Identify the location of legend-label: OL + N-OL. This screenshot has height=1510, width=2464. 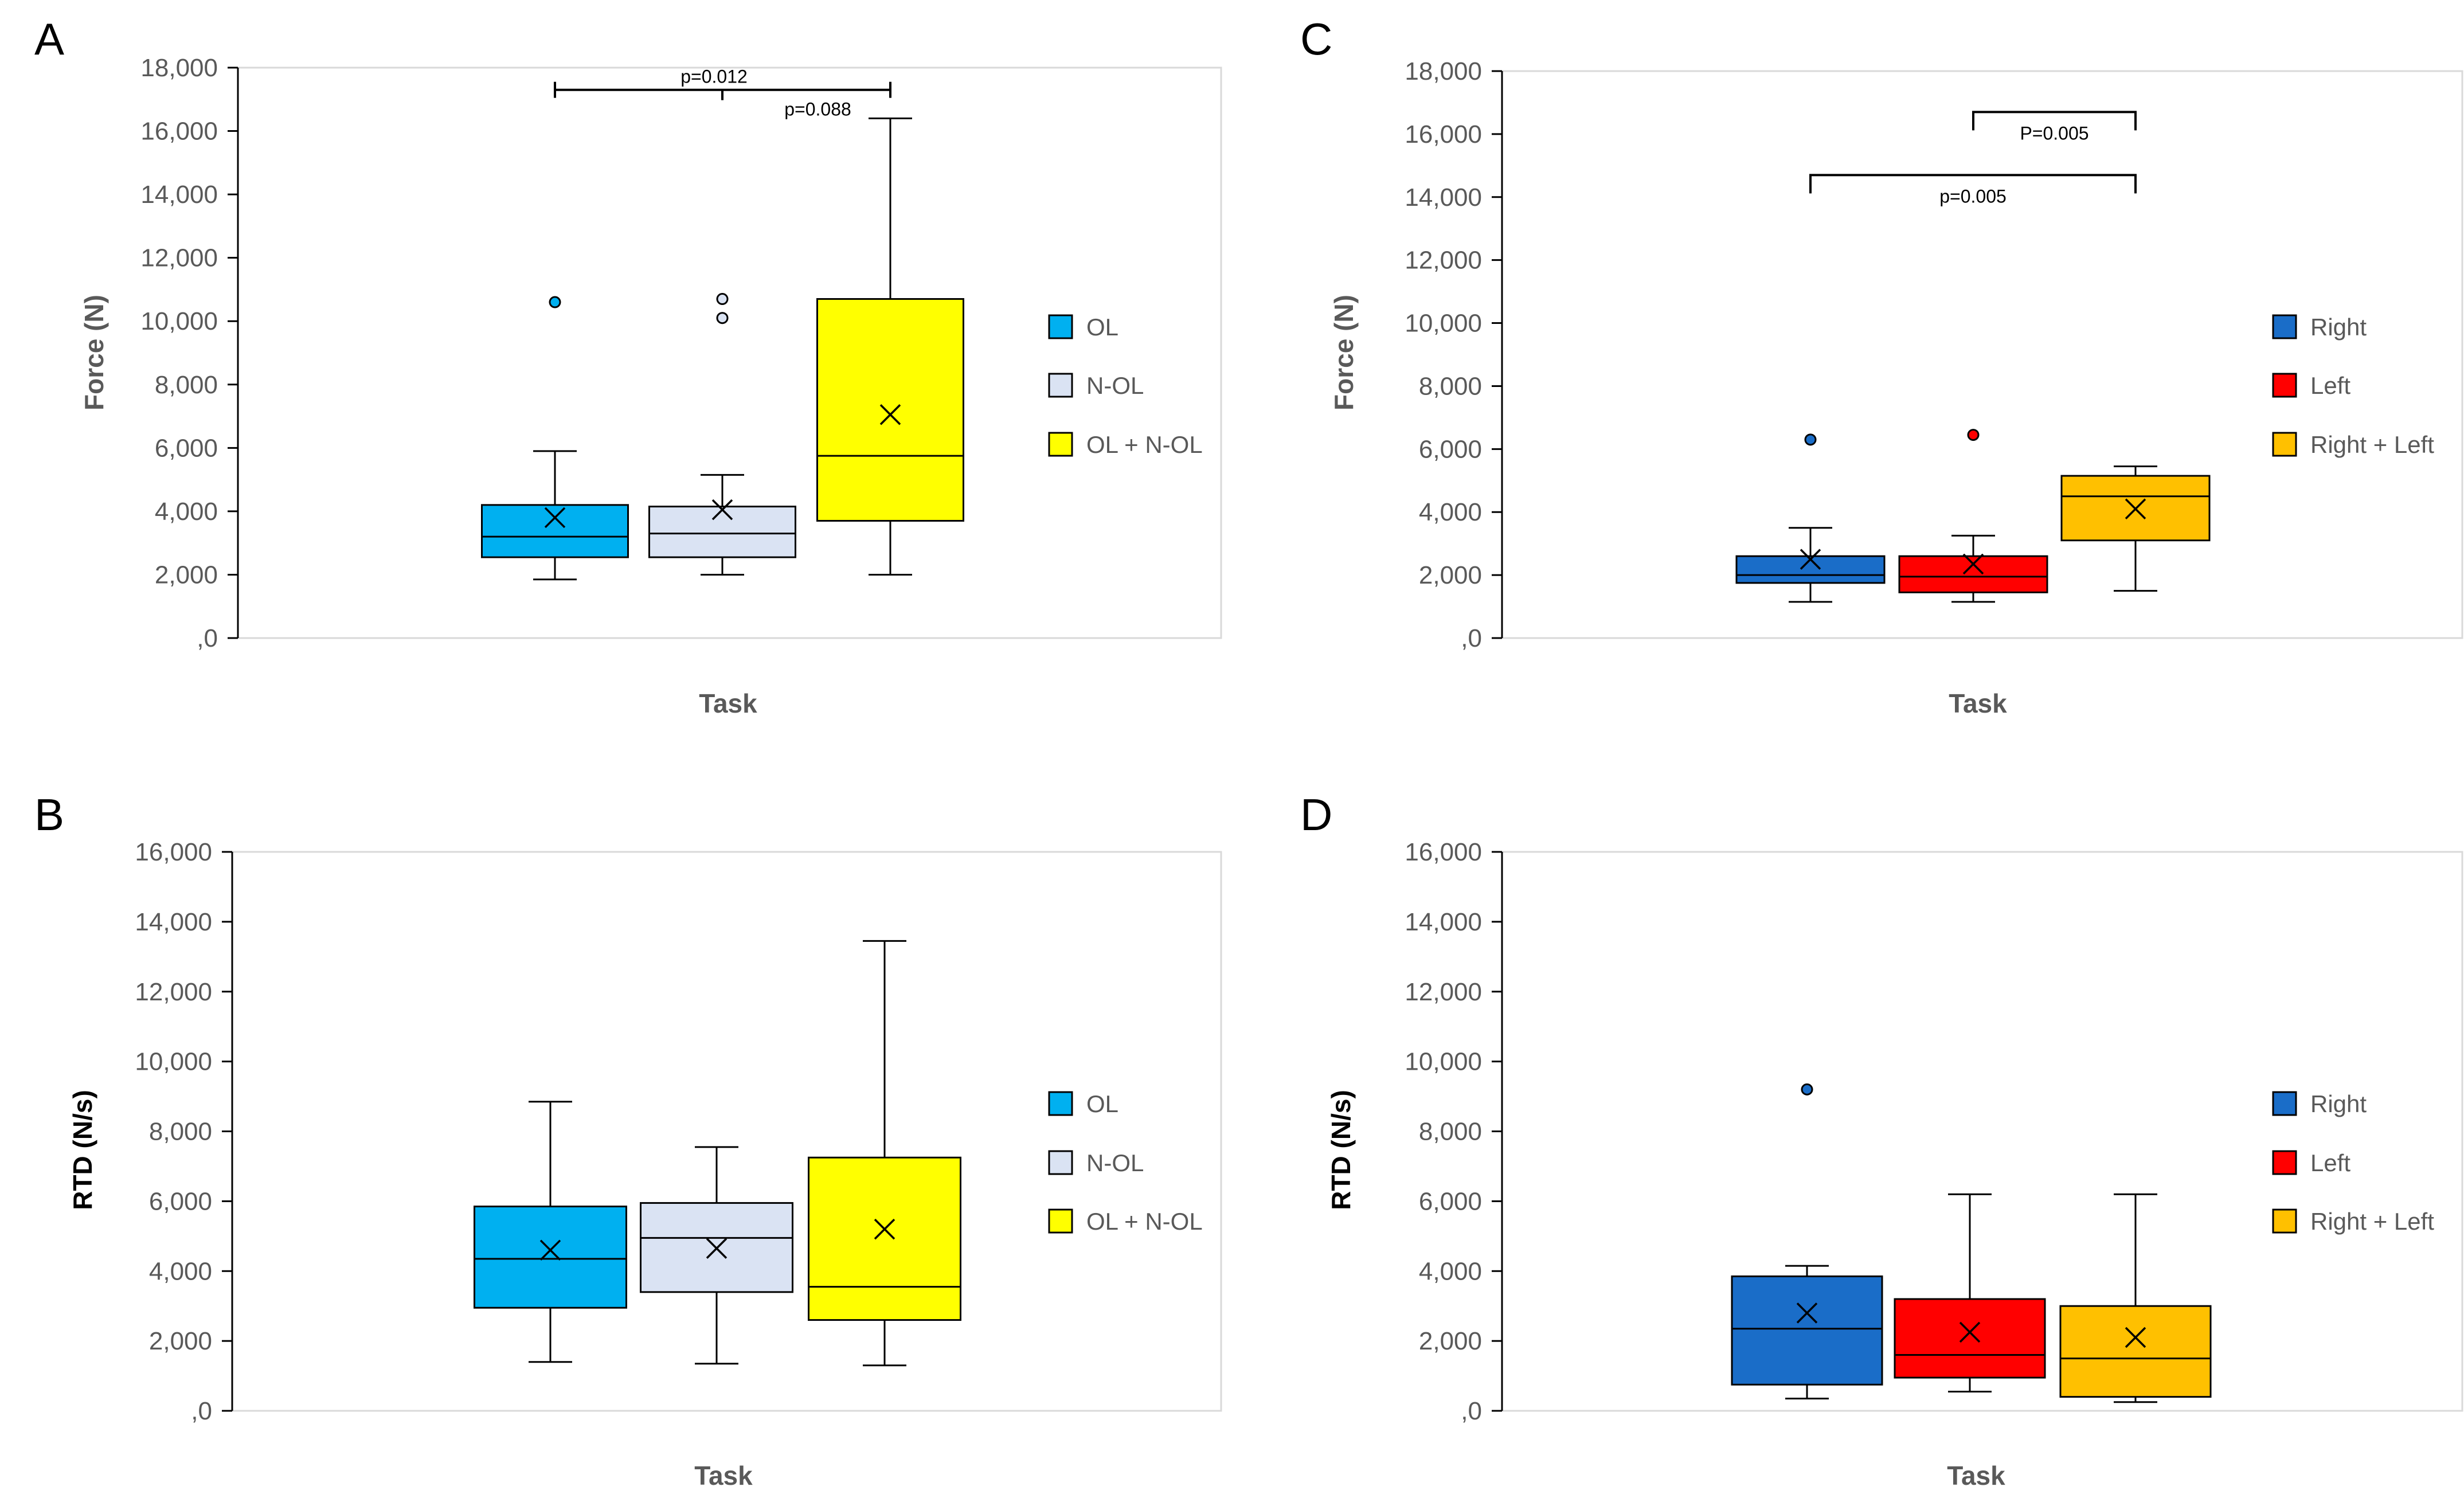
(1145, 444).